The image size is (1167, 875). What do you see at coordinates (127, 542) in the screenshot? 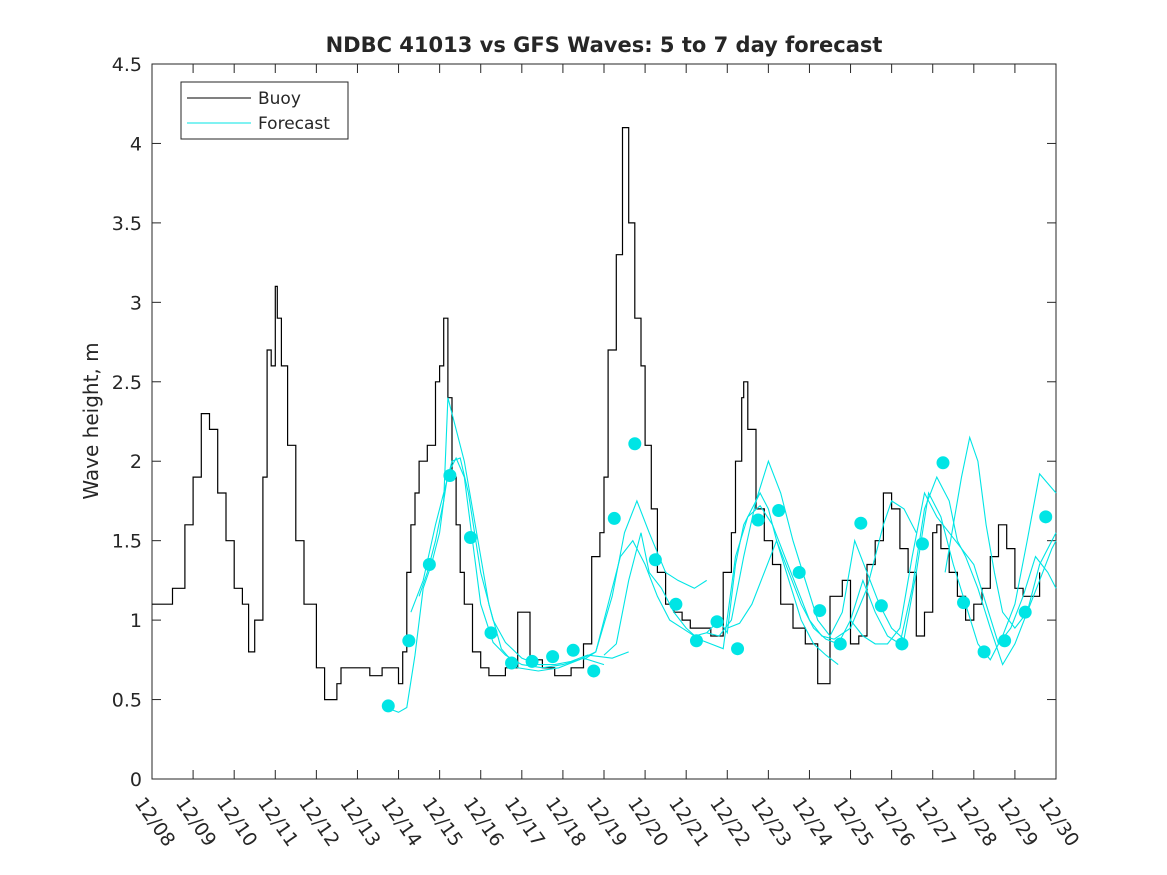
I see `y-tick-label: 1.5` at bounding box center [127, 542].